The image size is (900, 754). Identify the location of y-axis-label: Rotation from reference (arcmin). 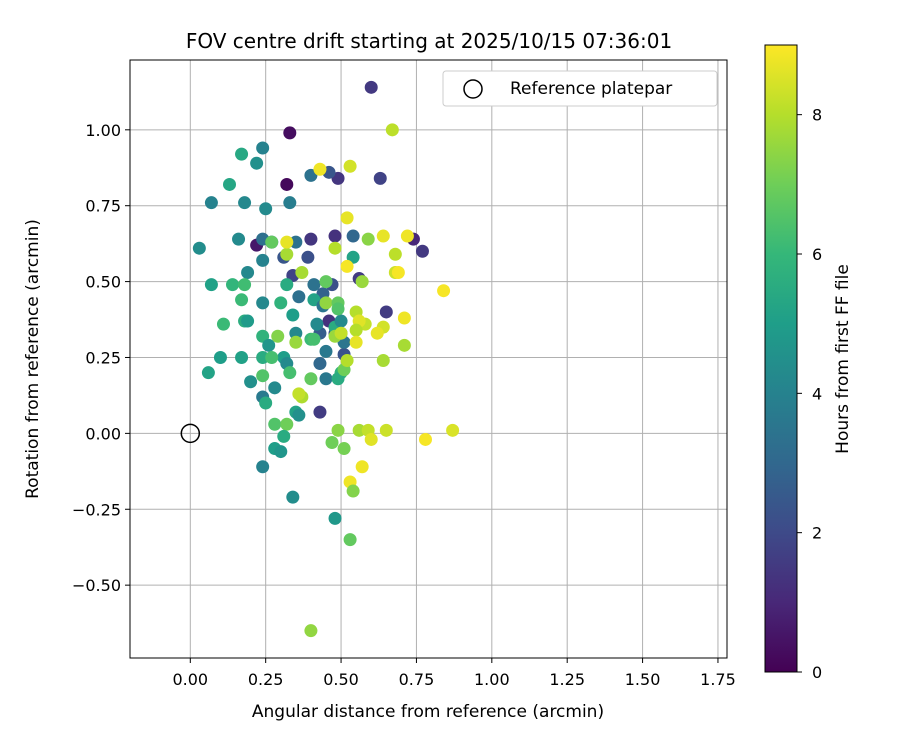
(33, 359).